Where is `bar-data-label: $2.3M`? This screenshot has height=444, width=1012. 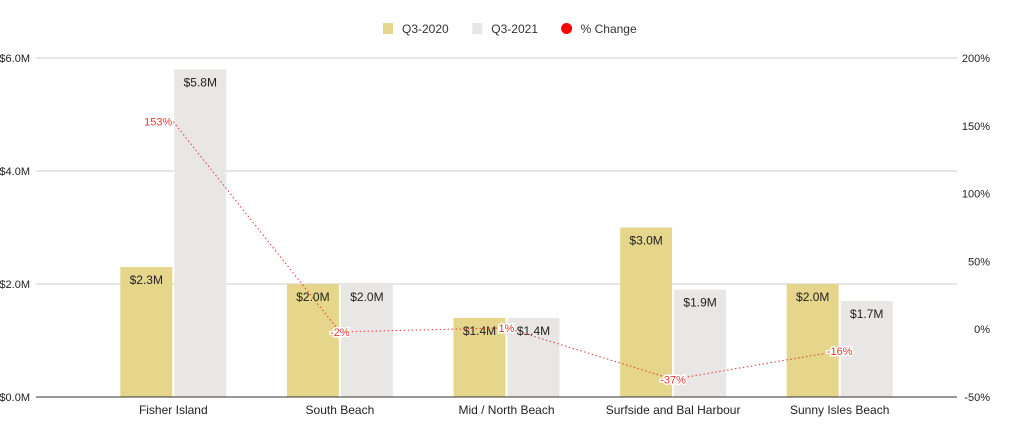 bar-data-label: $2.3M is located at coordinates (146, 280).